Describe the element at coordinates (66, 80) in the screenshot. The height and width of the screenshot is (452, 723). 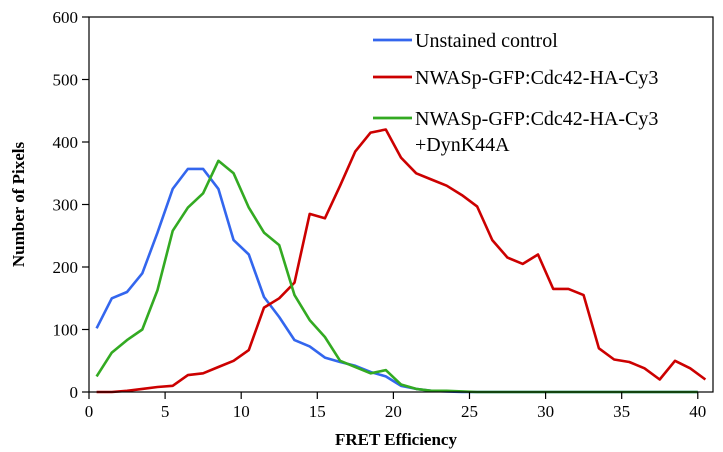
I see `y-tick-label: 500` at that location.